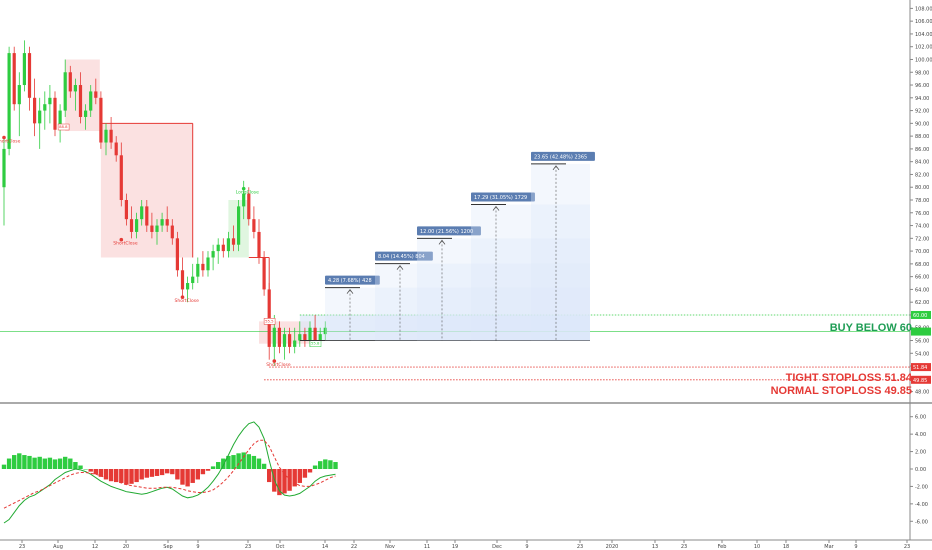 The image size is (932, 550). What do you see at coordinates (922, 342) in the screenshot?
I see `price-tick-label: 56.00` at bounding box center [922, 342].